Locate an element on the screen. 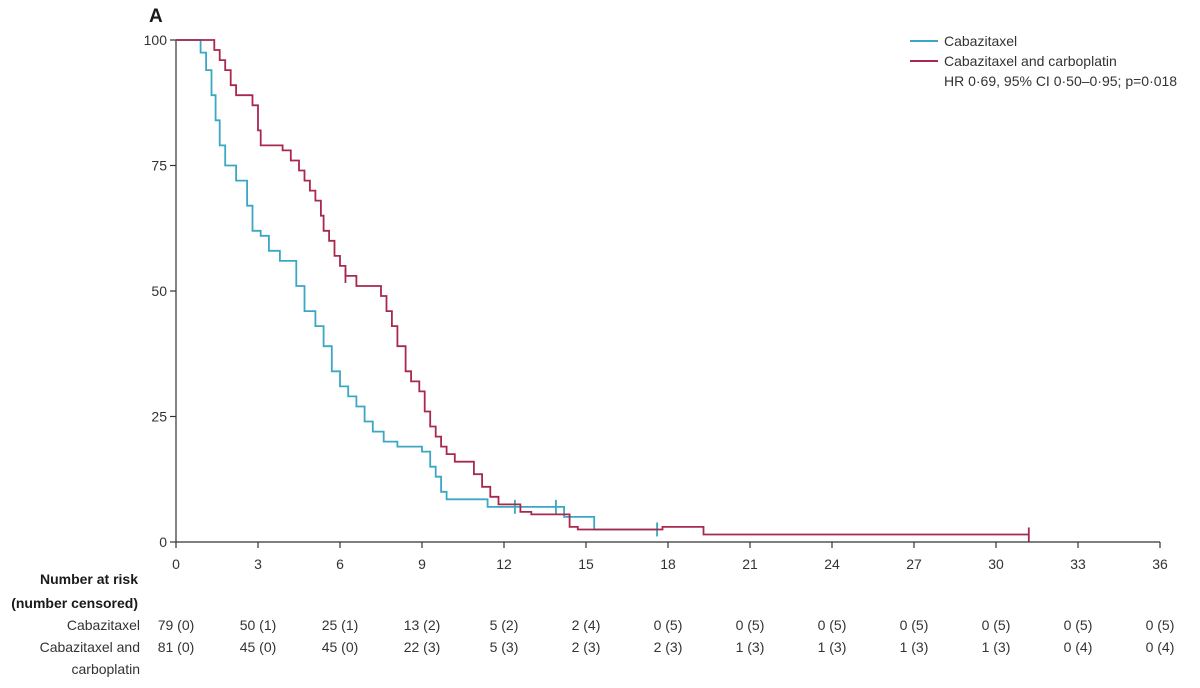 Image resolution: width=1200 pixels, height=688 pixels. risk-value: 79 (0) is located at coordinates (176, 625).